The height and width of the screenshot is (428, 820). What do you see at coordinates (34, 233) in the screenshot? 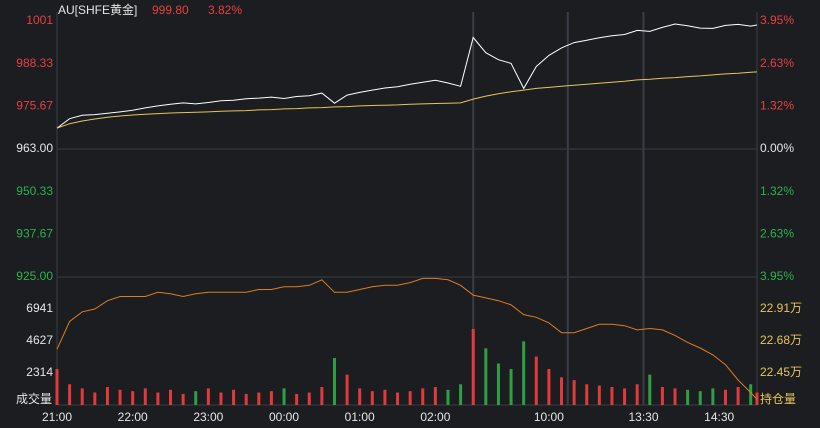
I see `y-tick-label: 937.67` at bounding box center [34, 233].